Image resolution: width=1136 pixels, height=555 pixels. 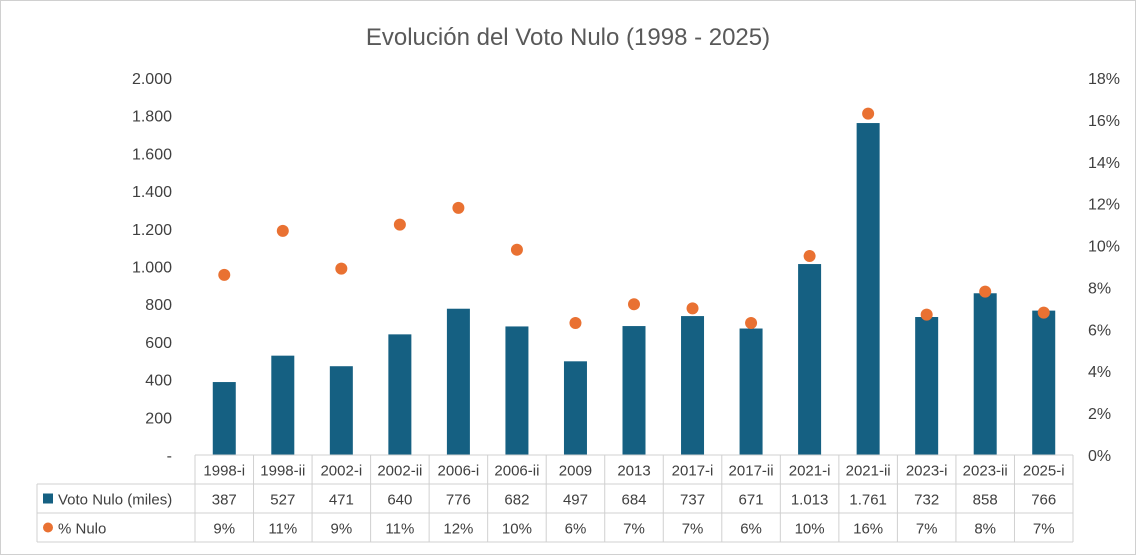 What do you see at coordinates (48, 498) in the screenshot?
I see `legend-swatch-bar` at bounding box center [48, 498].